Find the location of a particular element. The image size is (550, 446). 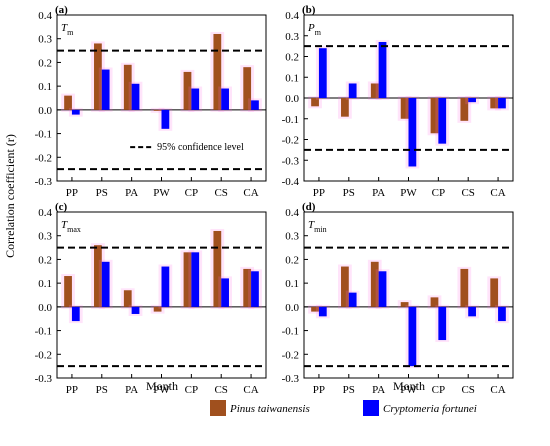

x-tick-label-ps: PS is located at coordinates (102, 390).